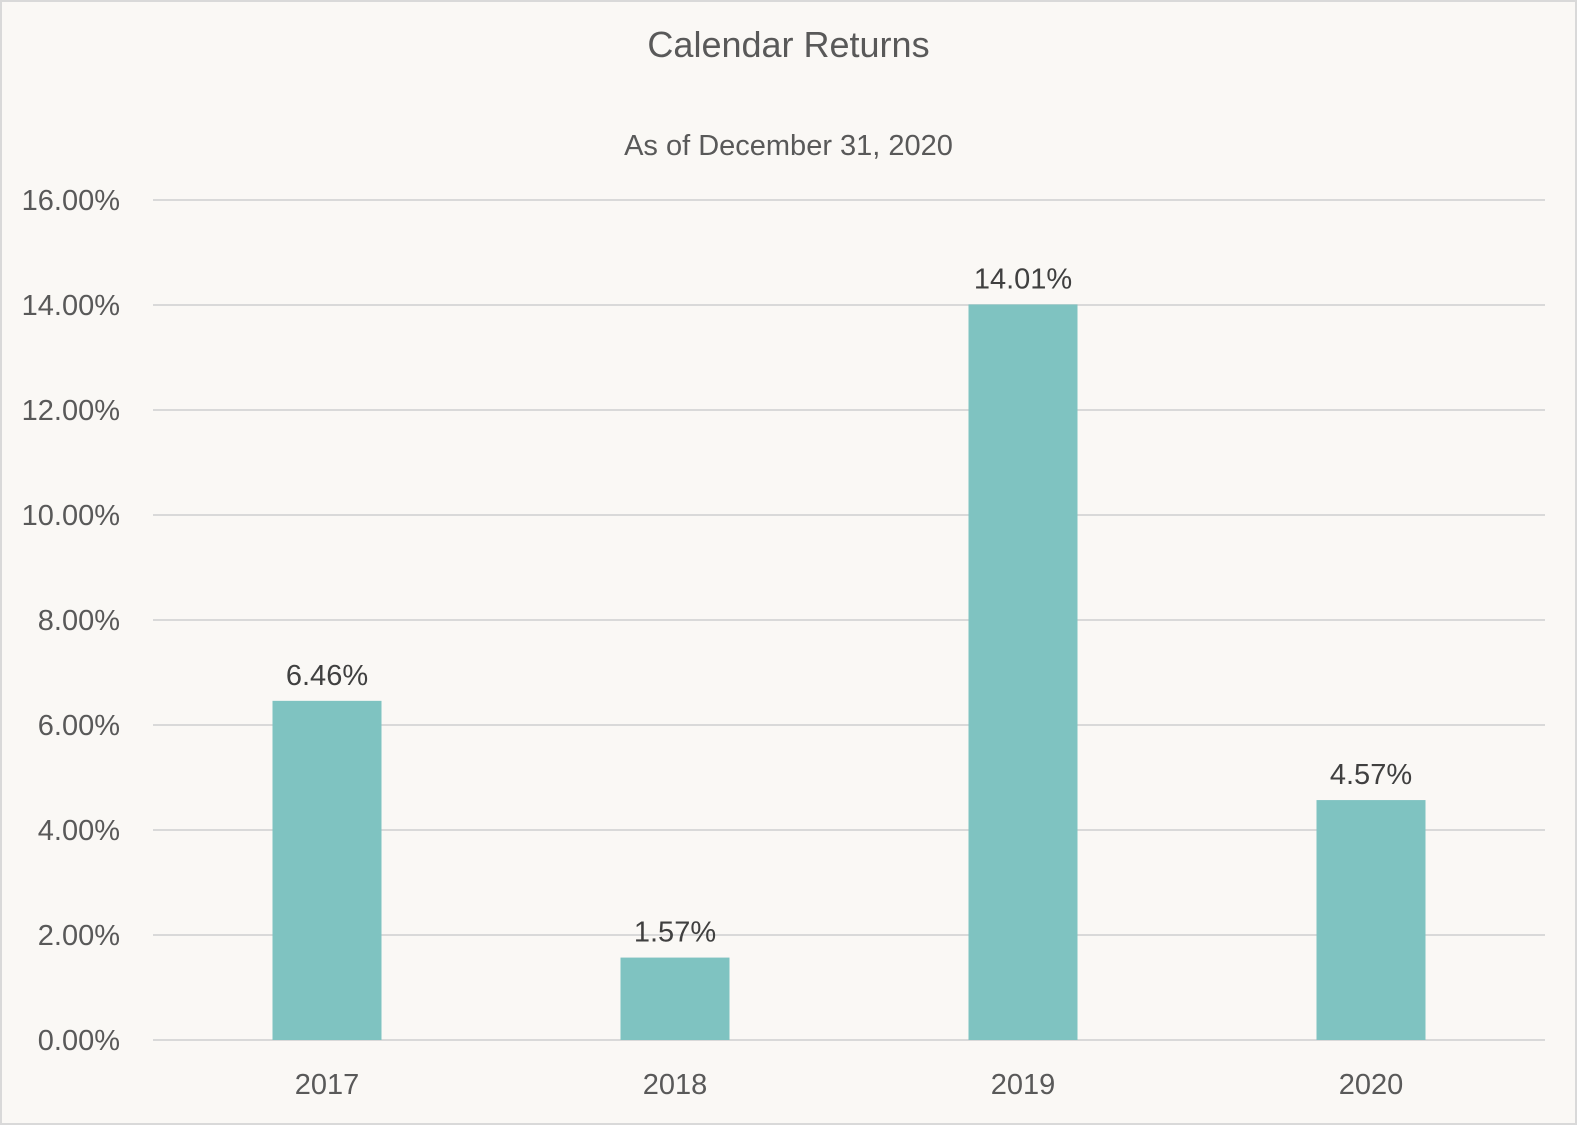 This screenshot has width=1577, height=1125. I want to click on y-tick-label: 8.00%, so click(79, 621).